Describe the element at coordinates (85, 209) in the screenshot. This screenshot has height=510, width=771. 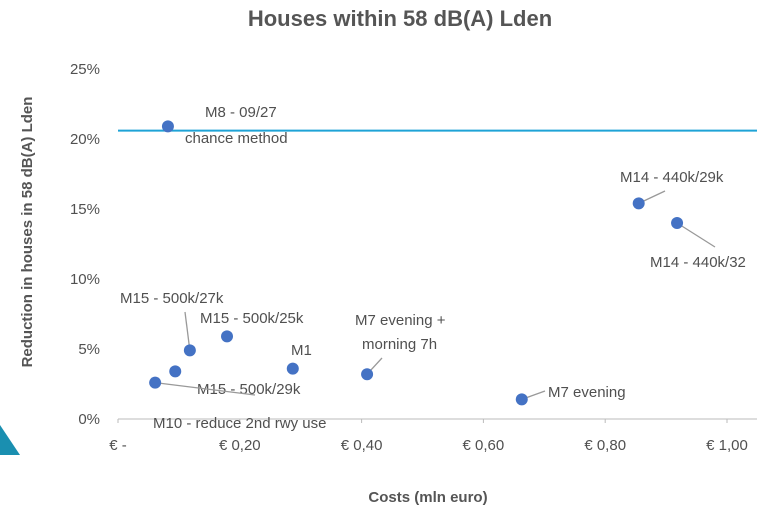
I see `y-tick-label: 15%` at that location.